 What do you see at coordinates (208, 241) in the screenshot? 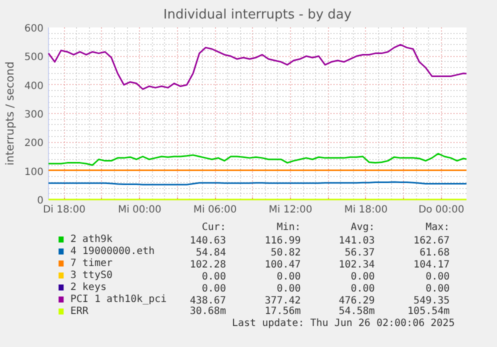
I see `text: 140.63` at bounding box center [208, 241].